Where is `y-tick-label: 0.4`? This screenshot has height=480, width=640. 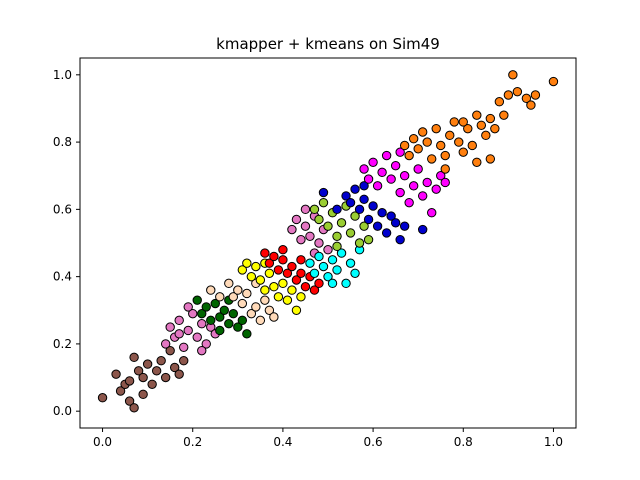
y-tick-label: 0.4 is located at coordinates (62, 277).